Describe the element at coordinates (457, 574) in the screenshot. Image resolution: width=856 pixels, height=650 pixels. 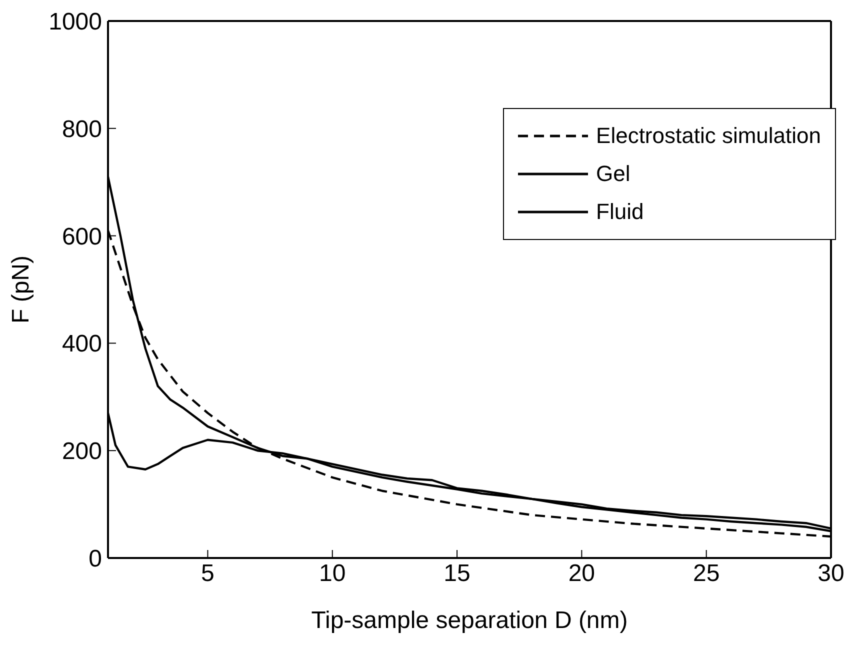
I see `x-tick-label: 15` at that location.